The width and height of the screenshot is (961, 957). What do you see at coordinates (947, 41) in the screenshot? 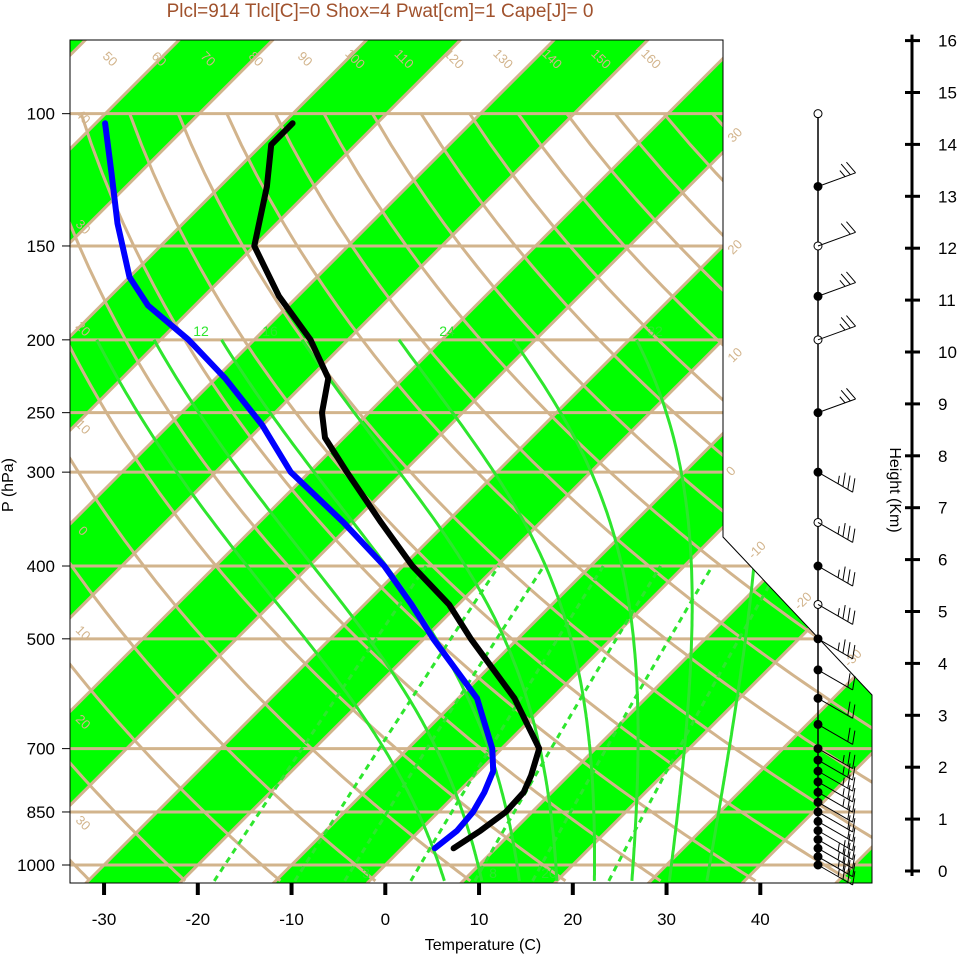
I see `height-tick-label: 16` at bounding box center [947, 41].